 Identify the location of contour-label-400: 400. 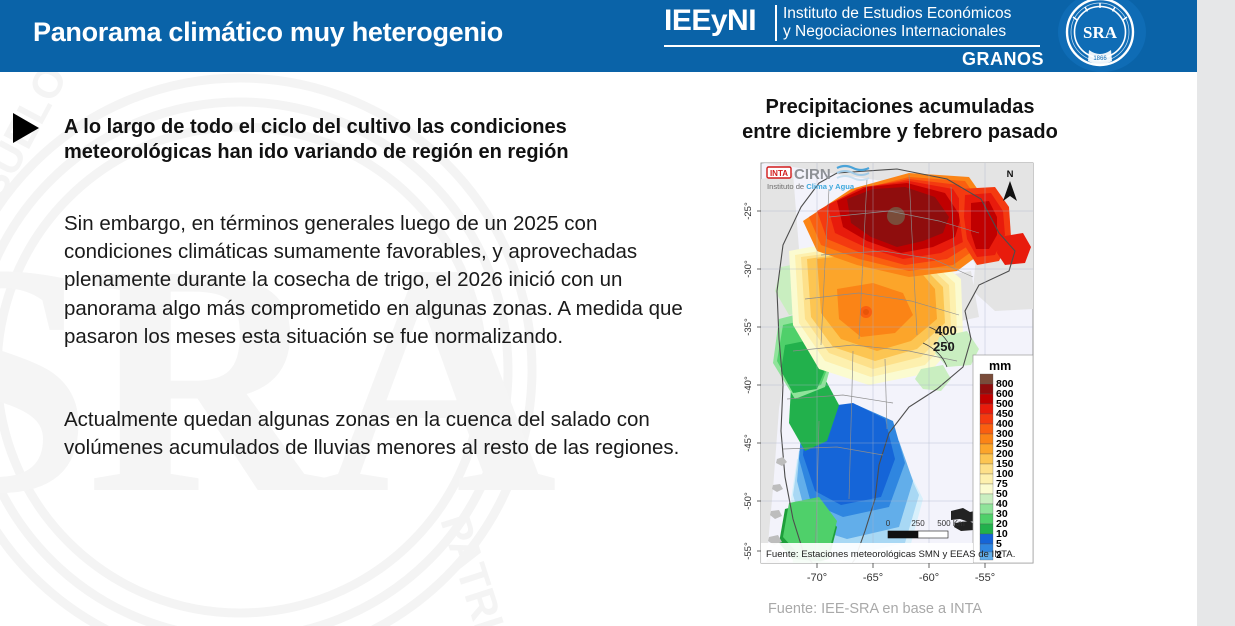
(946, 330).